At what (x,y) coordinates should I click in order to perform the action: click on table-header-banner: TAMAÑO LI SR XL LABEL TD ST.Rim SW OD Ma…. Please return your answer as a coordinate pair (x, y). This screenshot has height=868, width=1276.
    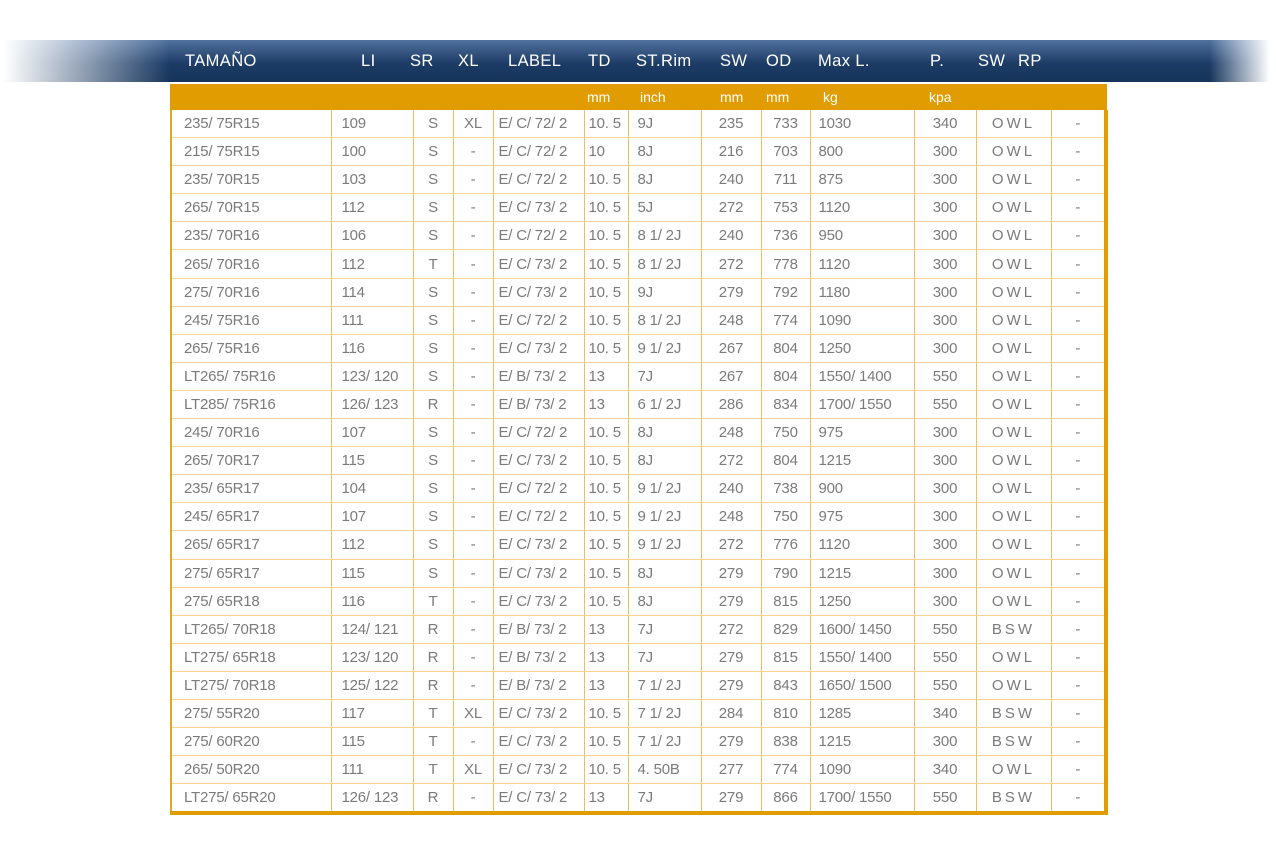
    Looking at the image, I should click on (638, 61).